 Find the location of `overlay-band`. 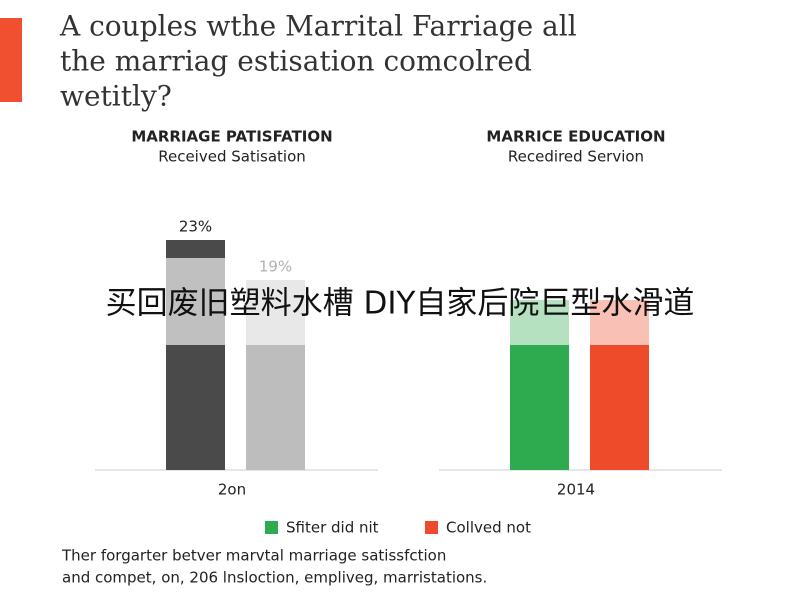

overlay-band is located at coordinates (400, 301).